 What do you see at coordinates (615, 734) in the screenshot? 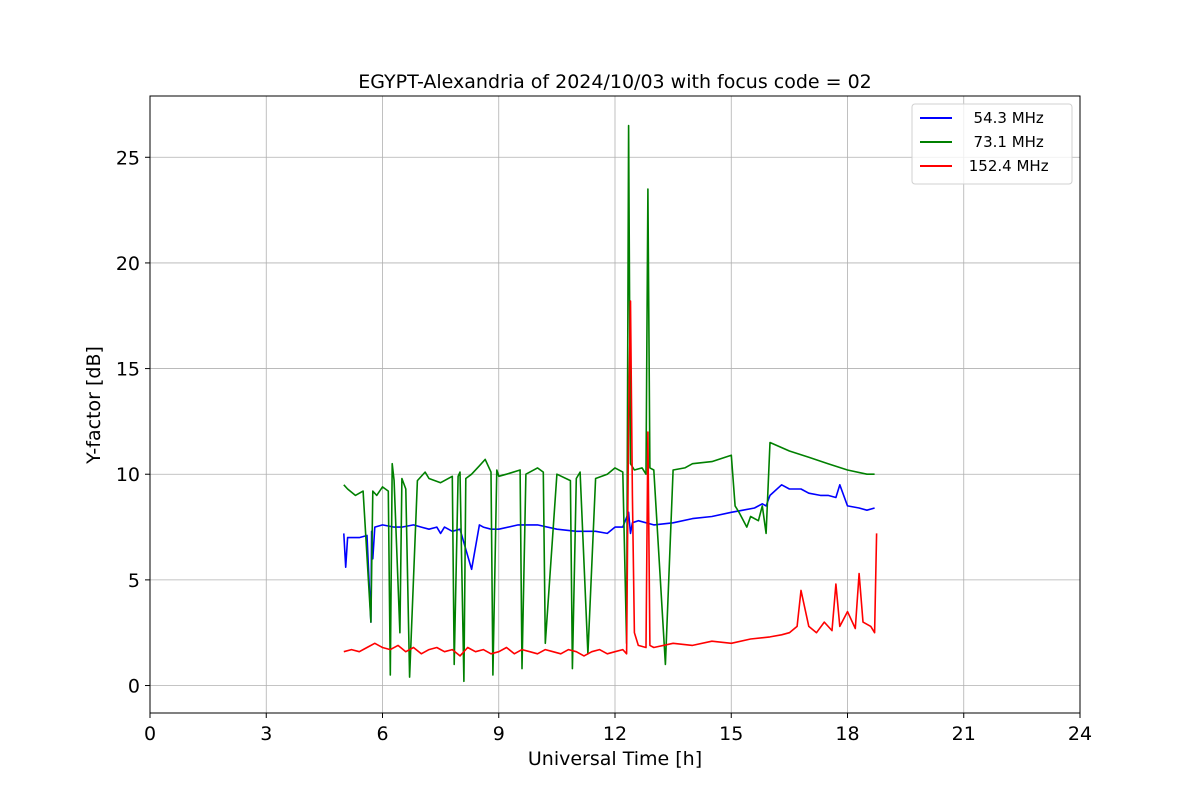
I see `x-tick-label: 12` at bounding box center [615, 734].